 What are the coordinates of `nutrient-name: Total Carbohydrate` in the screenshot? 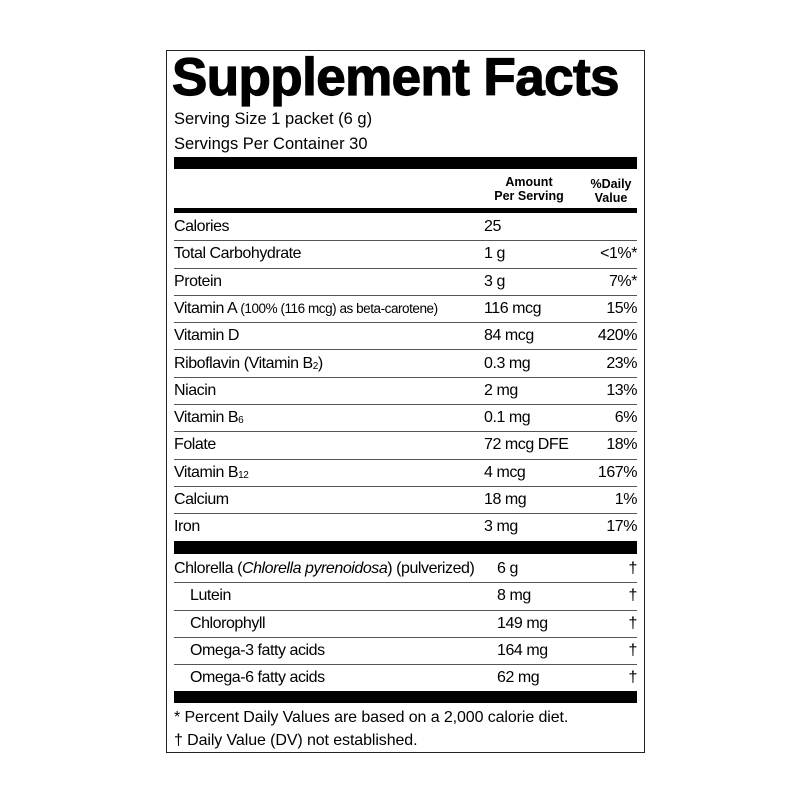 It's located at (238, 254).